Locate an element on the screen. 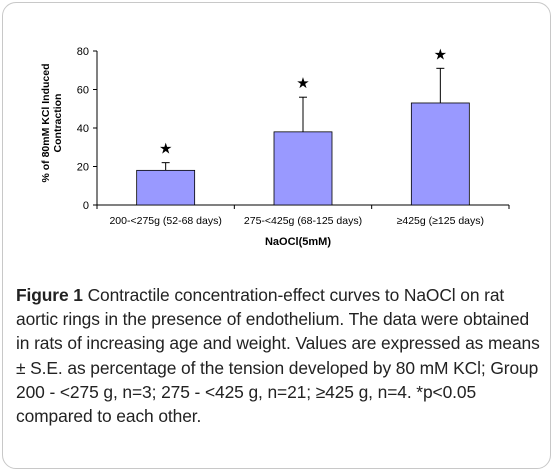 Image resolution: width=555 pixels, height=473 pixels. y-tick-label: 60 is located at coordinates (83, 91).